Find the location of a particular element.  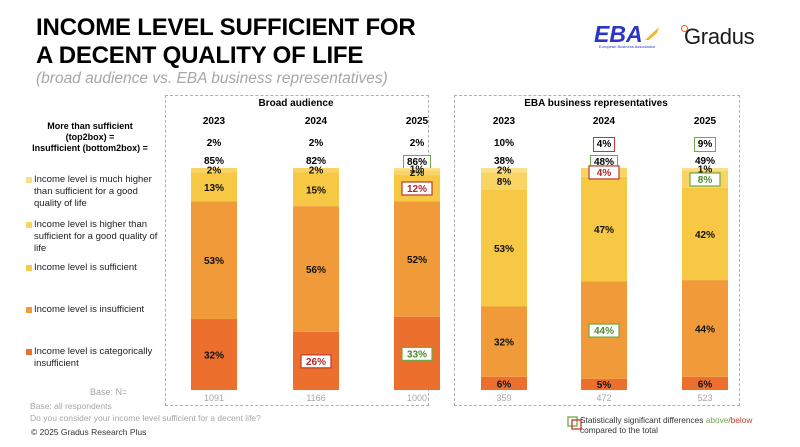

bar-value-label: 44% is located at coordinates (705, 329).